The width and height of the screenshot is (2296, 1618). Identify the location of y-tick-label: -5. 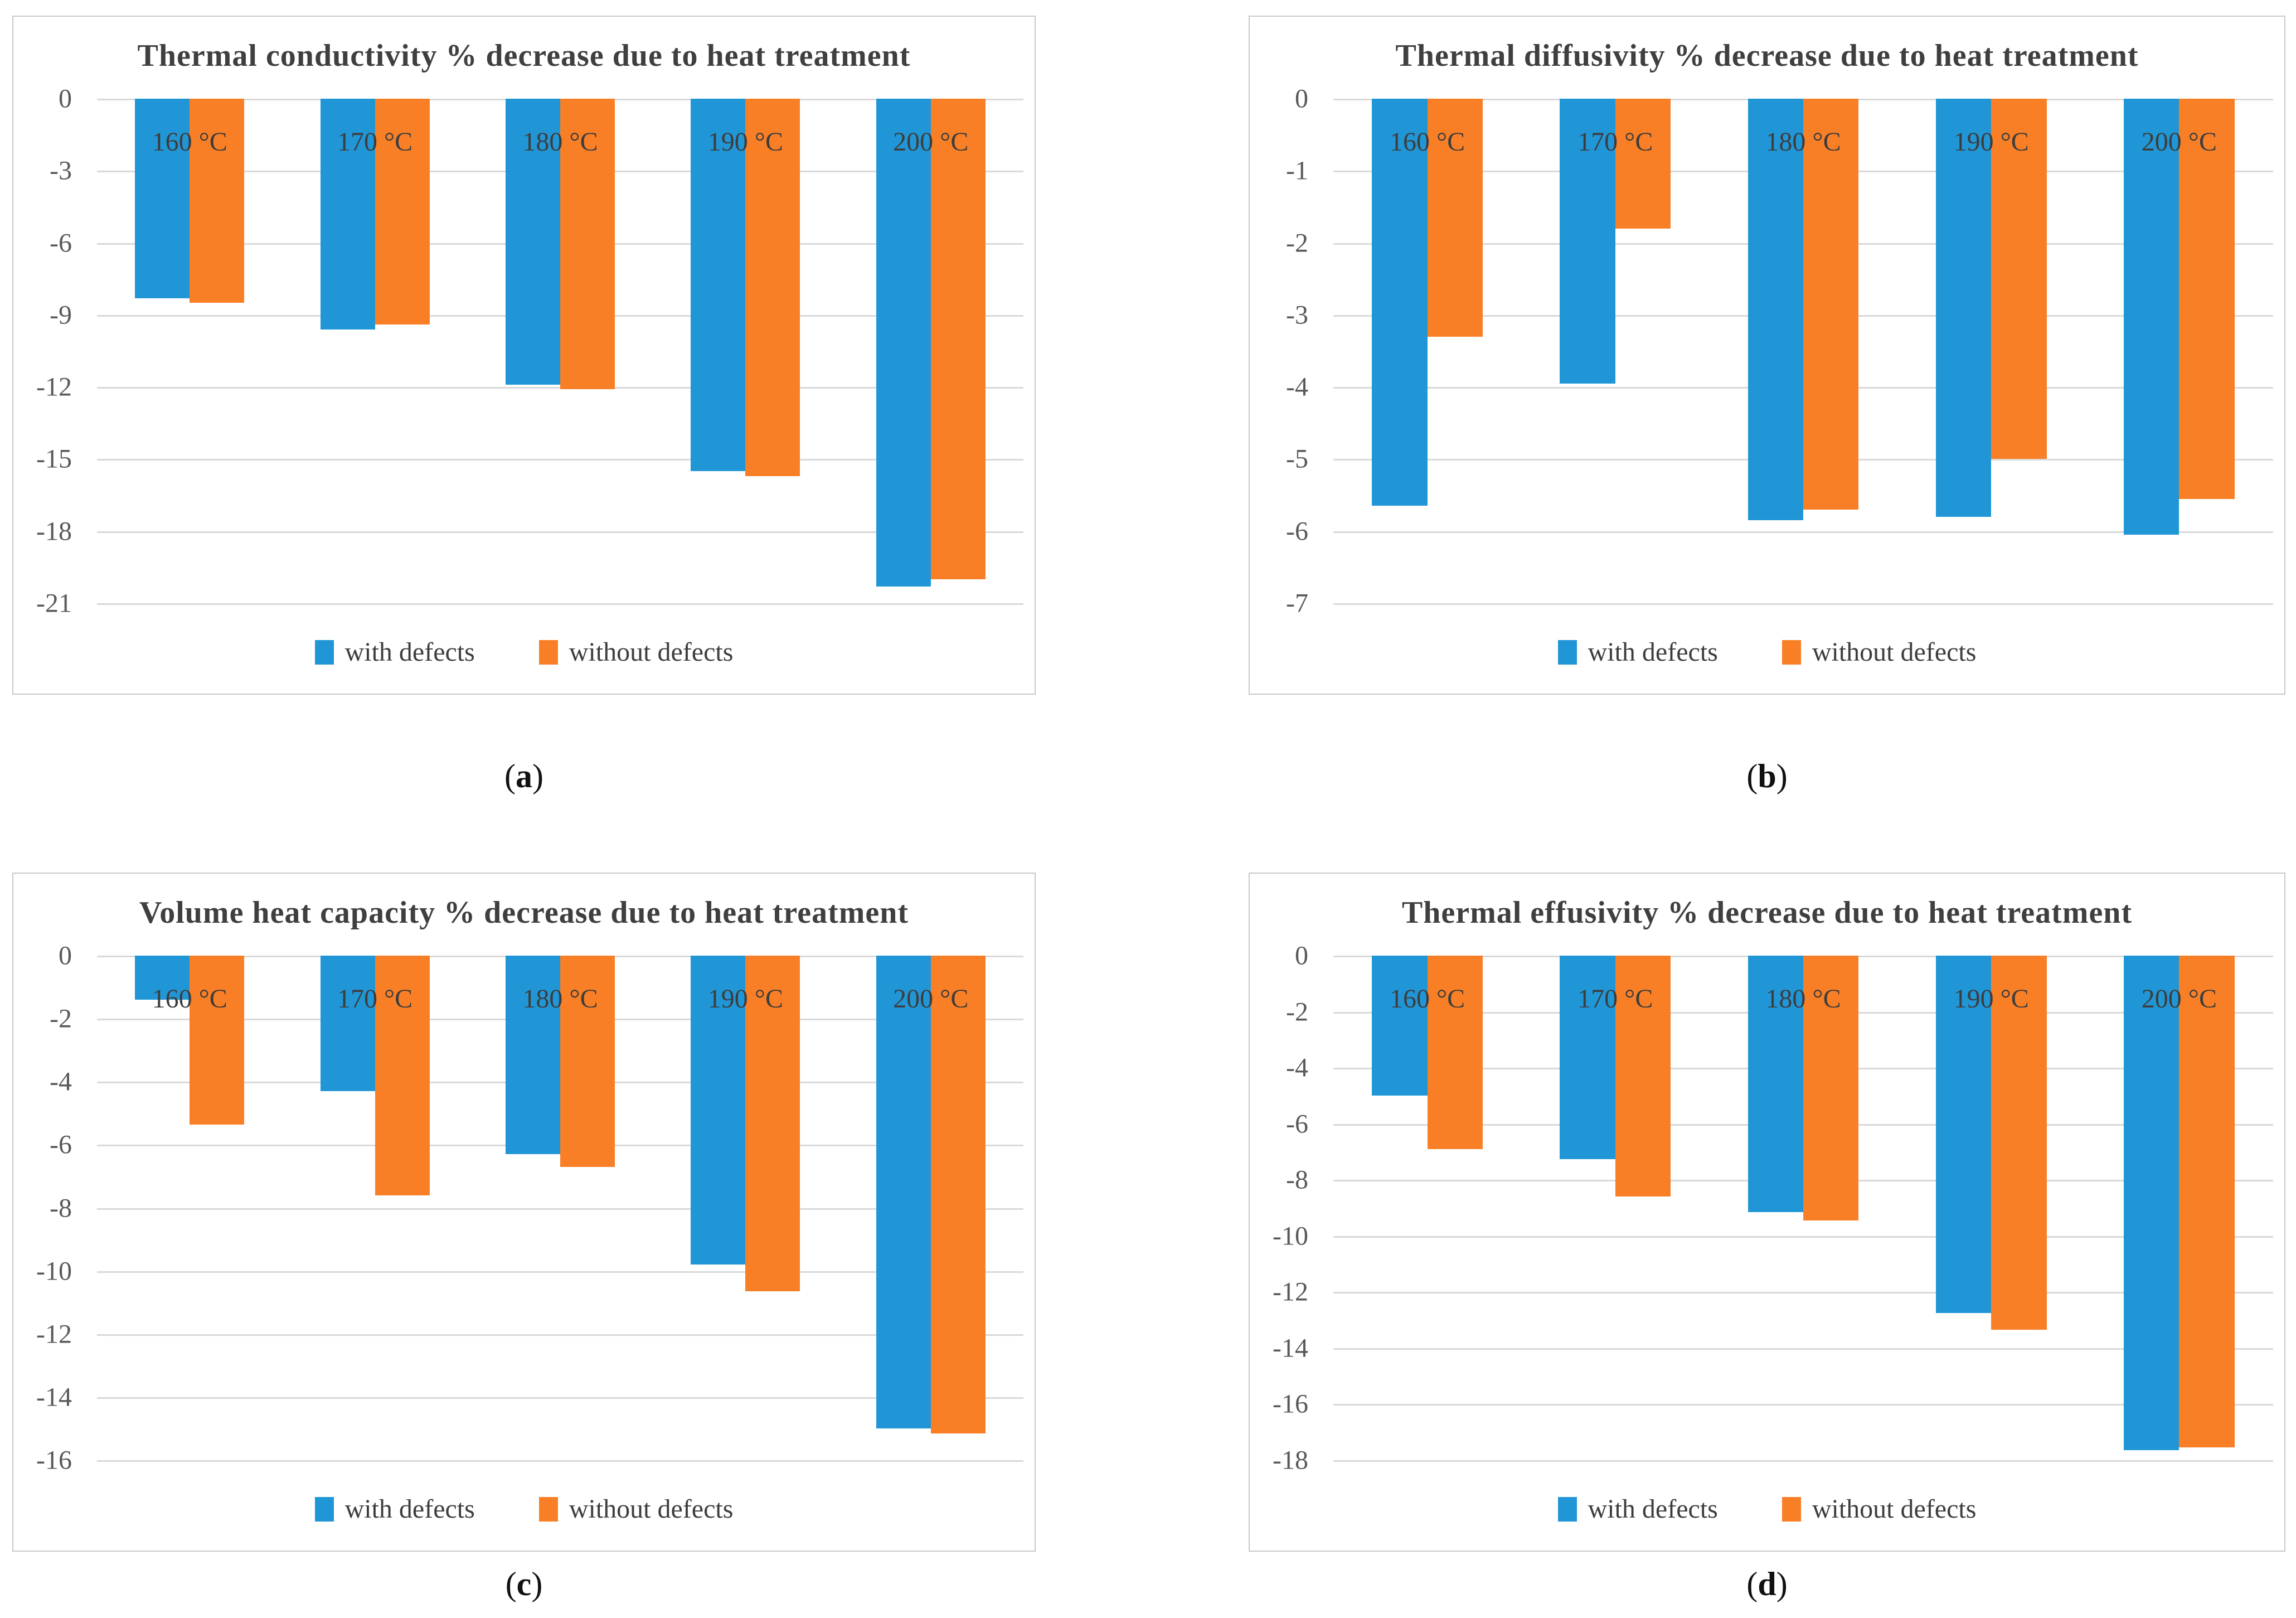
(1297, 459).